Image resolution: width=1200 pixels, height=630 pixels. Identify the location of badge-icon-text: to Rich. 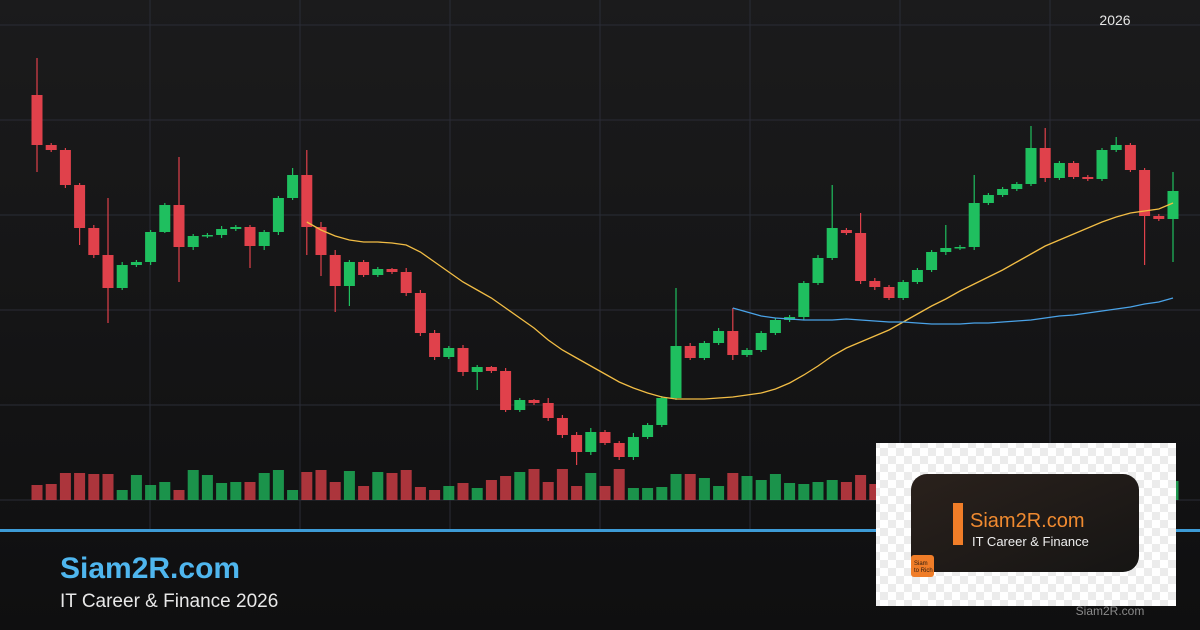
(923, 571).